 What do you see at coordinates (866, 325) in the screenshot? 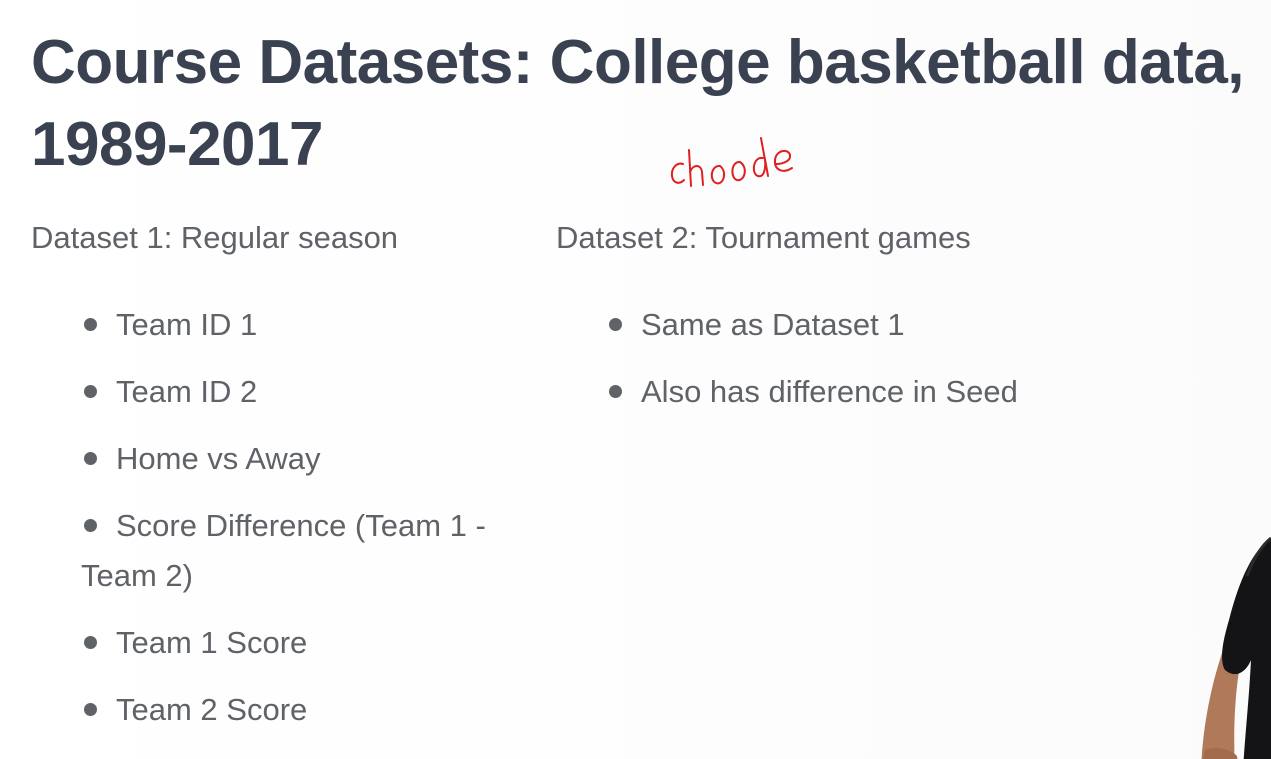
I see `list-item: Same as Dataset 1` at bounding box center [866, 325].